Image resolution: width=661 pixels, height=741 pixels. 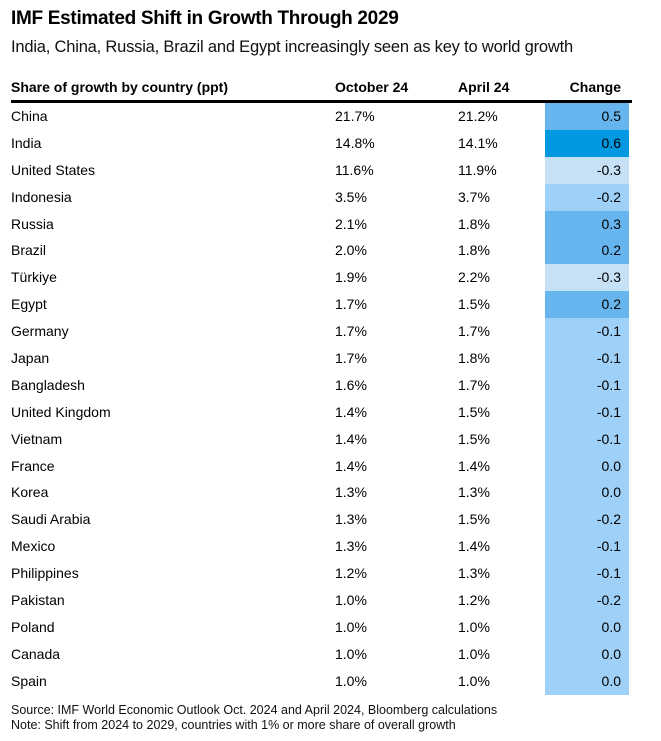 What do you see at coordinates (51, 519) in the screenshot?
I see `country-cell: Saudi Arabia` at bounding box center [51, 519].